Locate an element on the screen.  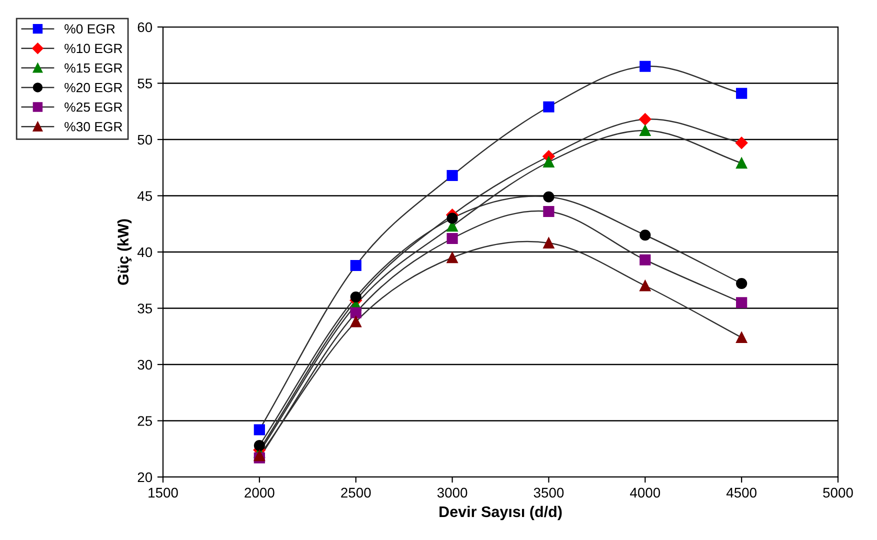
x-tick-label: 3000 is located at coordinates (452, 493).